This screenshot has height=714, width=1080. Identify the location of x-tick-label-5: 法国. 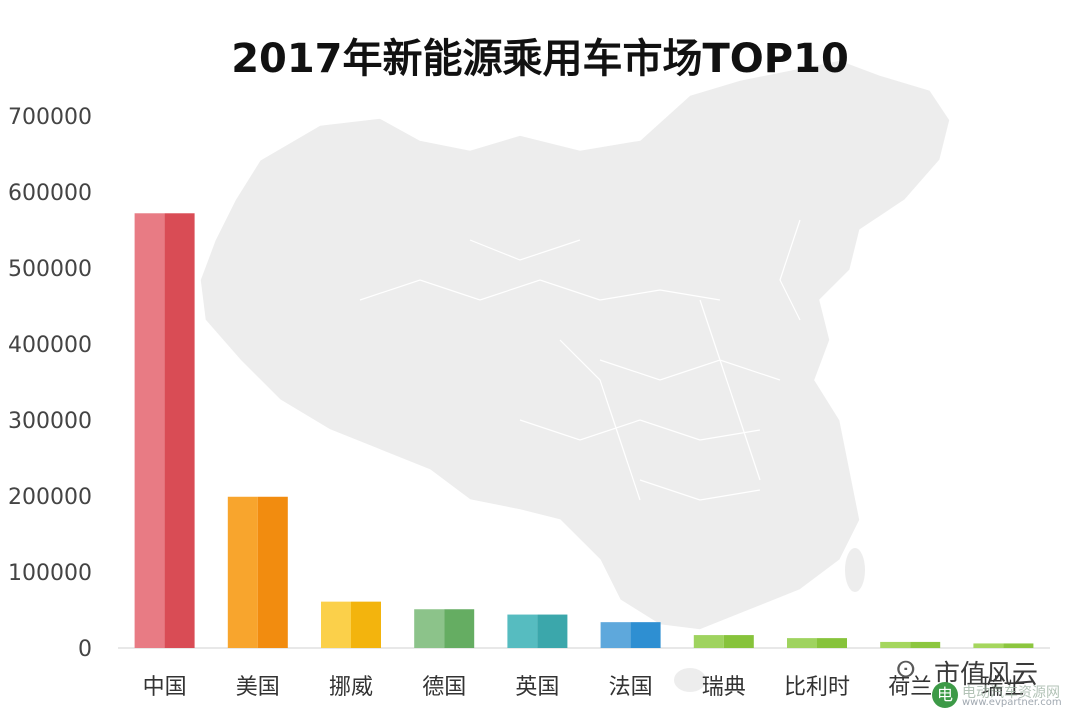
(631, 687).